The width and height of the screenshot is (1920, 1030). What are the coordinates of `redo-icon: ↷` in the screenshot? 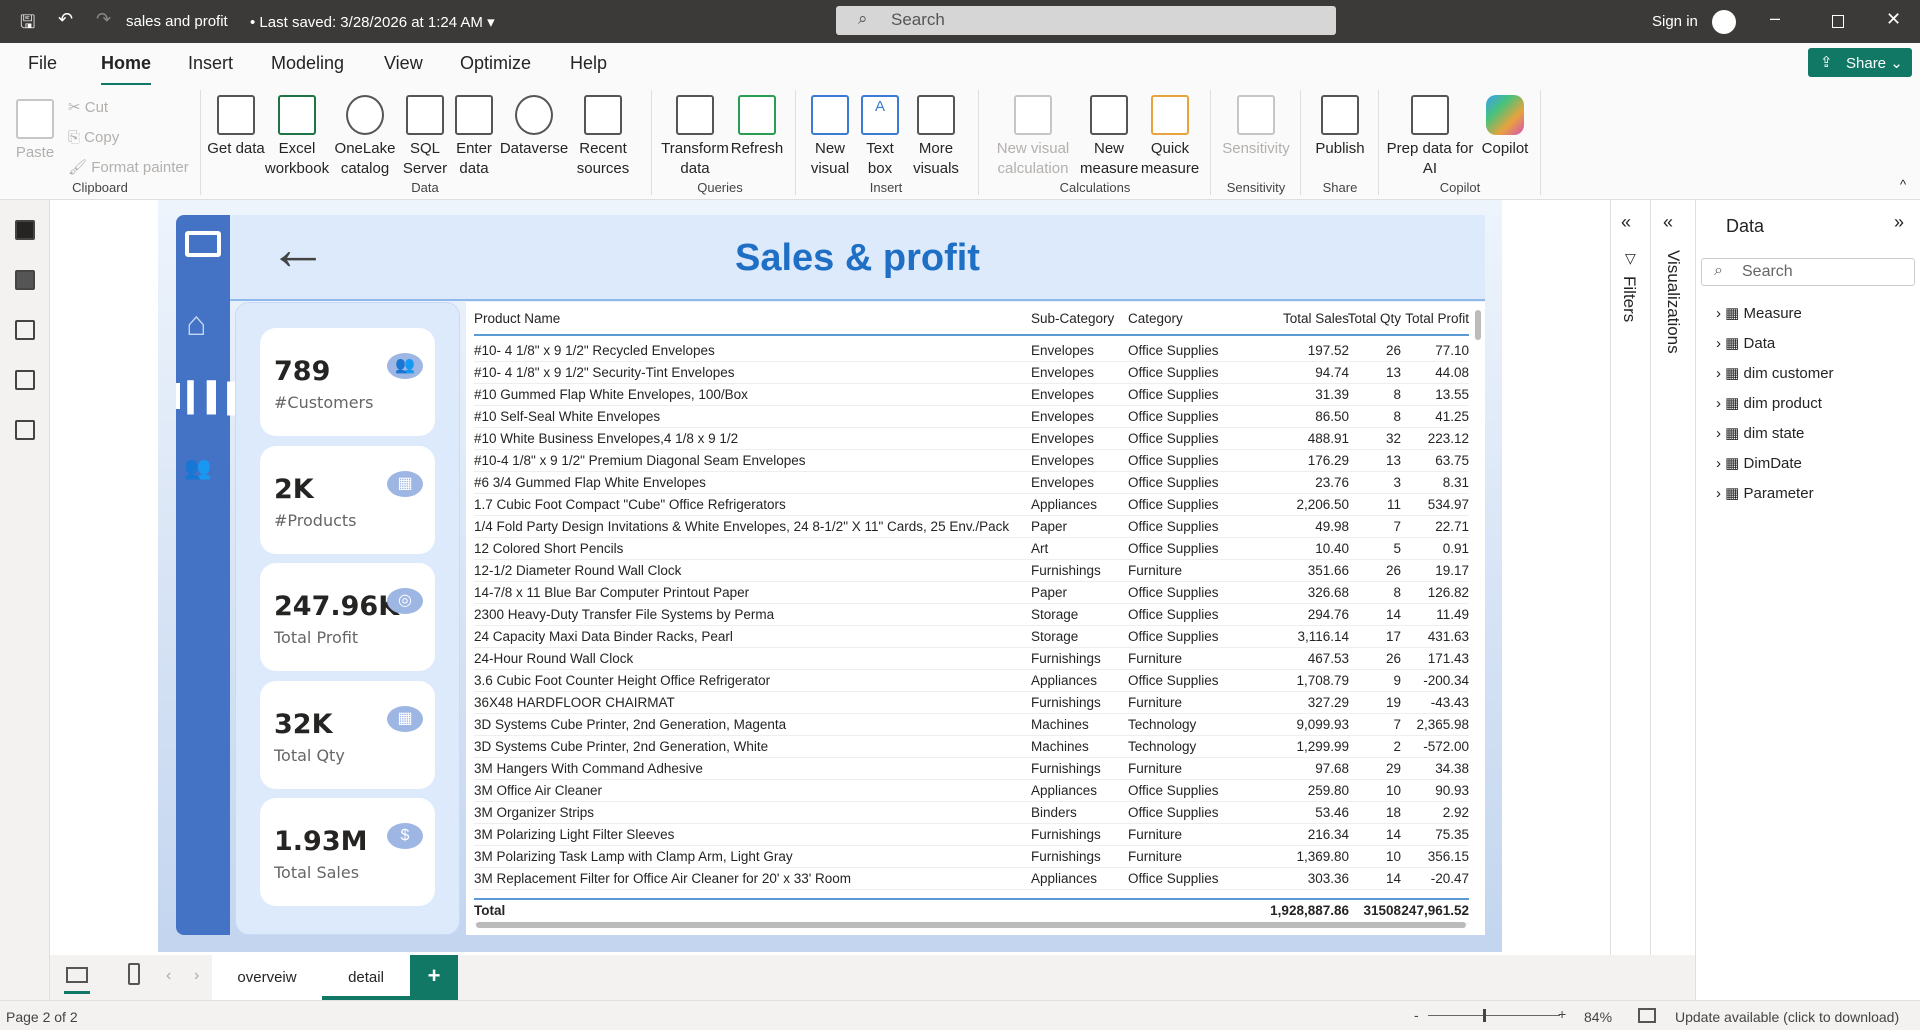 It's located at (104, 19).